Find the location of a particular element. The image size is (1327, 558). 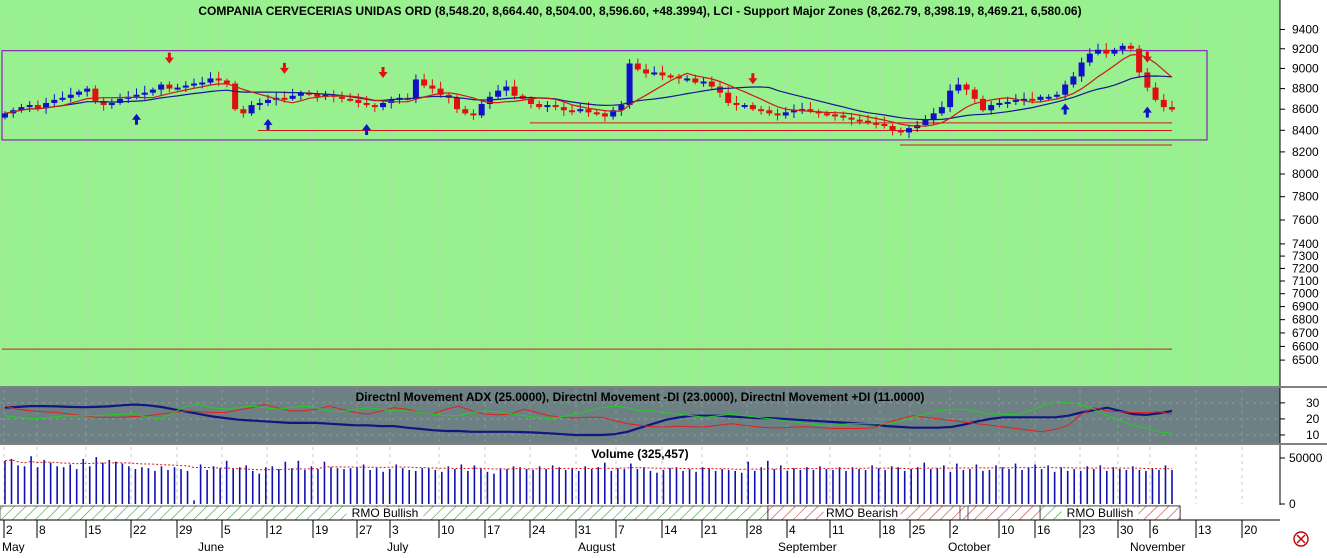

volume-tick-label-0: 50000 is located at coordinates (1306, 458).